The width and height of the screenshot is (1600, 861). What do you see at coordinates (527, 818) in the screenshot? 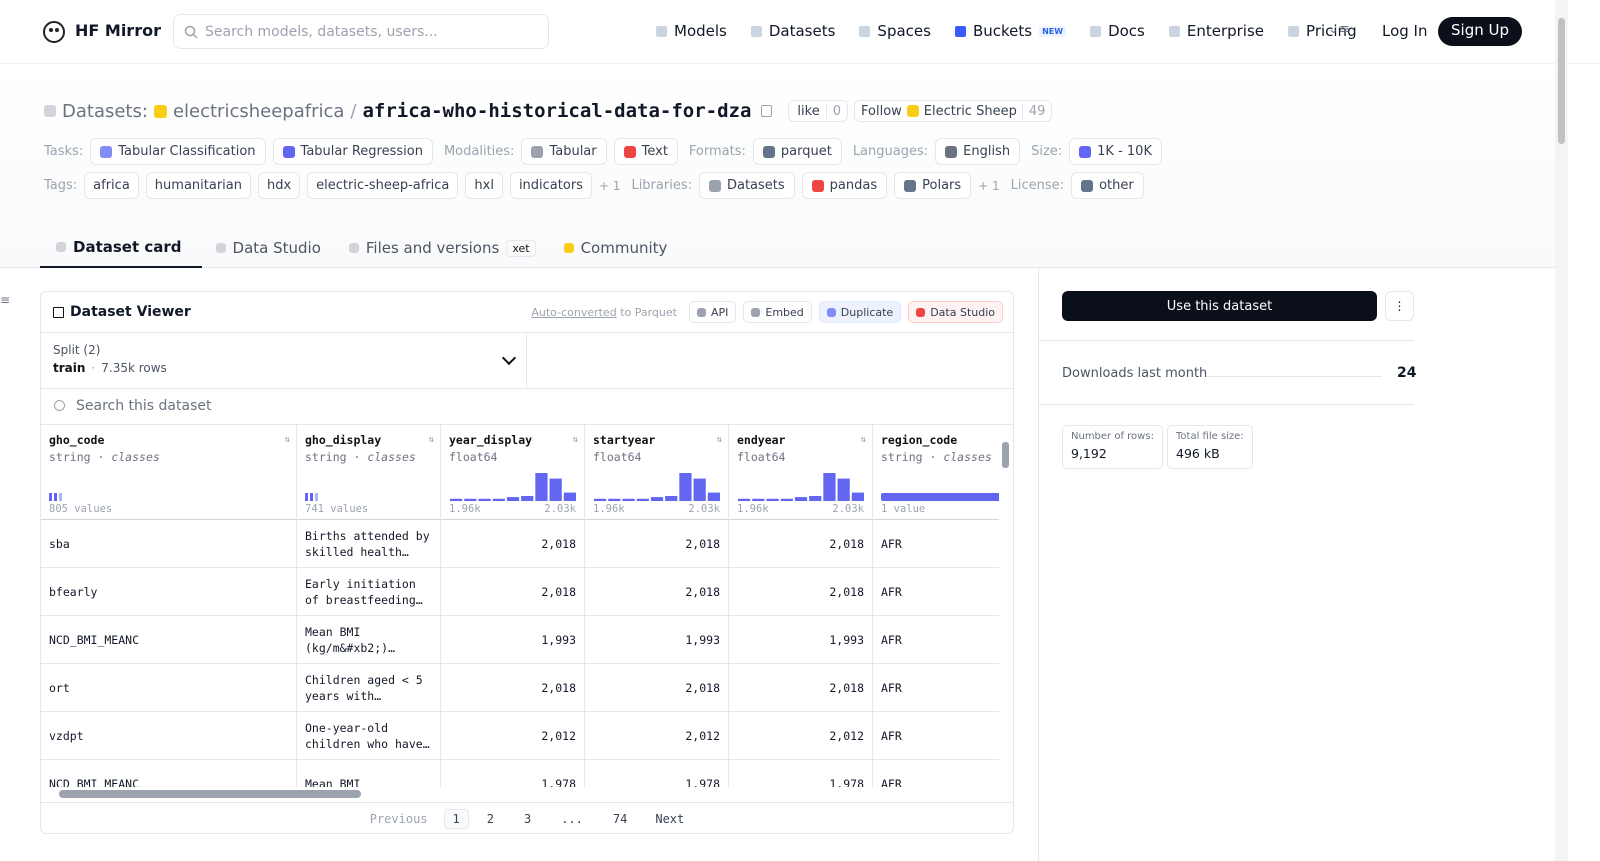
I see `page-number: 3` at bounding box center [527, 818].